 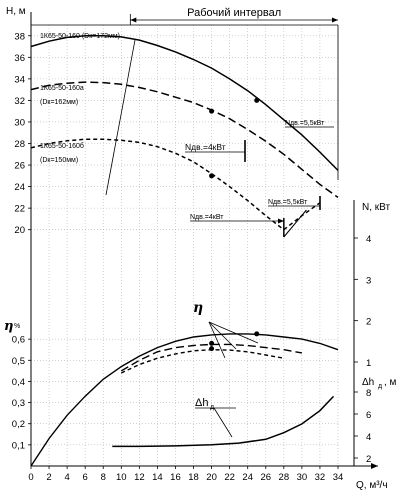 I want to click on npsh-tick-label: 4, so click(x=368, y=437).